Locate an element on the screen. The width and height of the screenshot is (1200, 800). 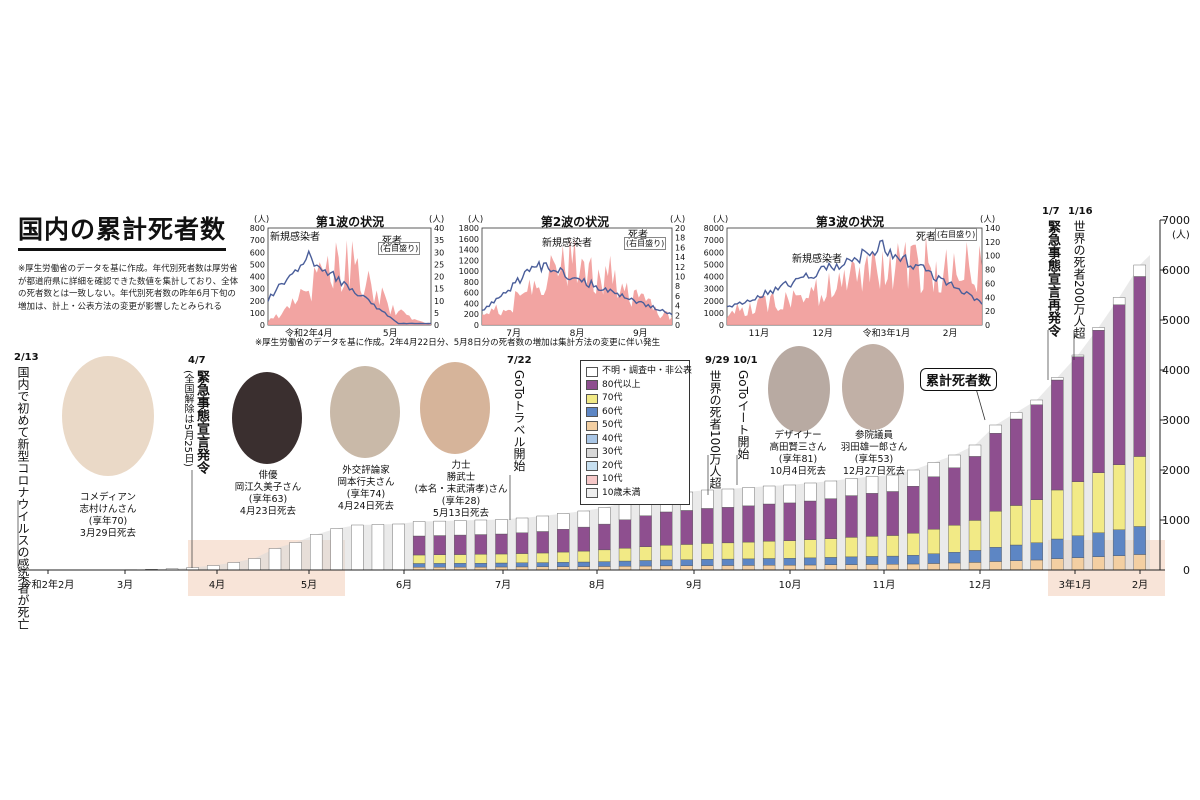
wave3-left-tick: 2000 is located at coordinates (714, 301).